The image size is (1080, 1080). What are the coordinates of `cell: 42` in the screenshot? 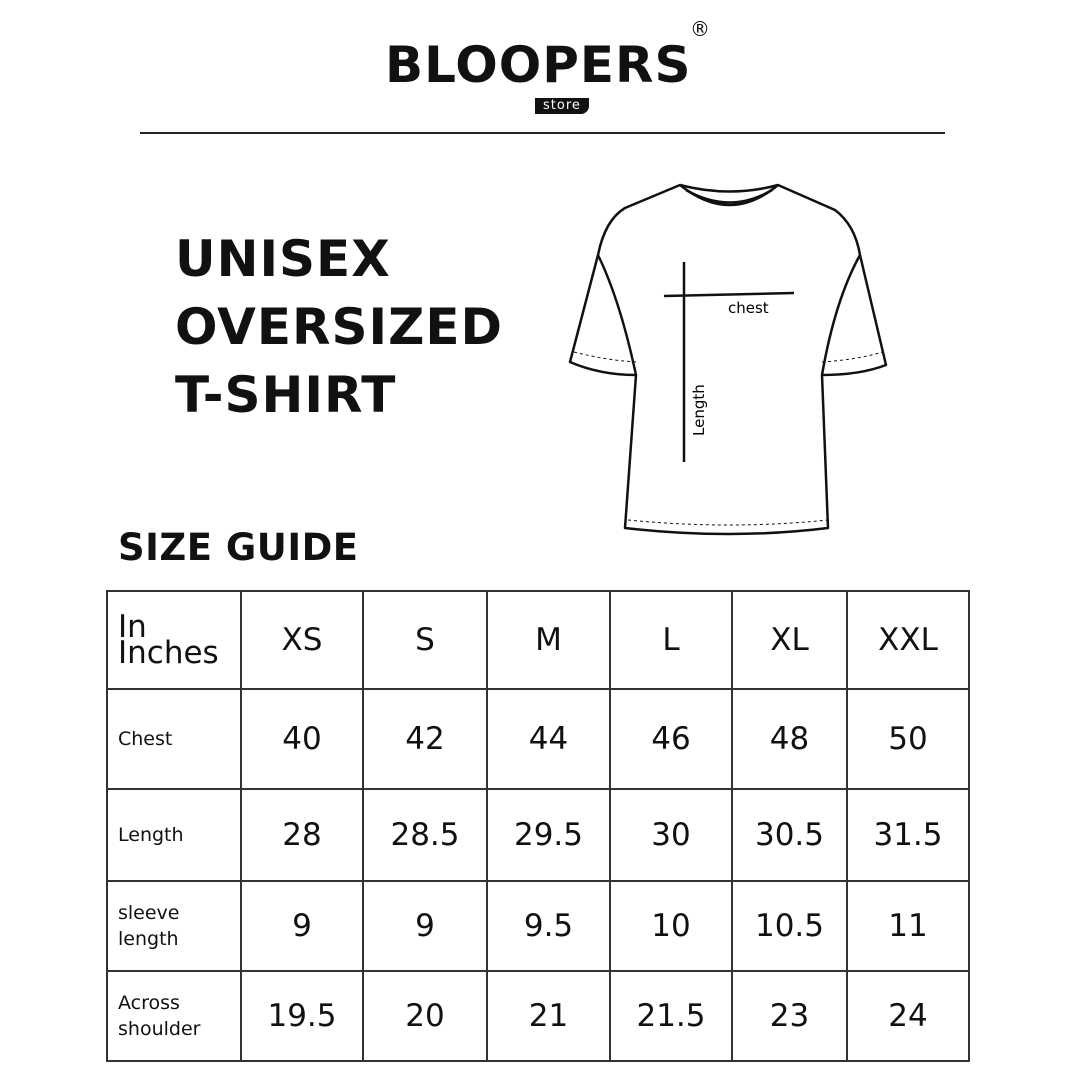 It's located at (425, 739).